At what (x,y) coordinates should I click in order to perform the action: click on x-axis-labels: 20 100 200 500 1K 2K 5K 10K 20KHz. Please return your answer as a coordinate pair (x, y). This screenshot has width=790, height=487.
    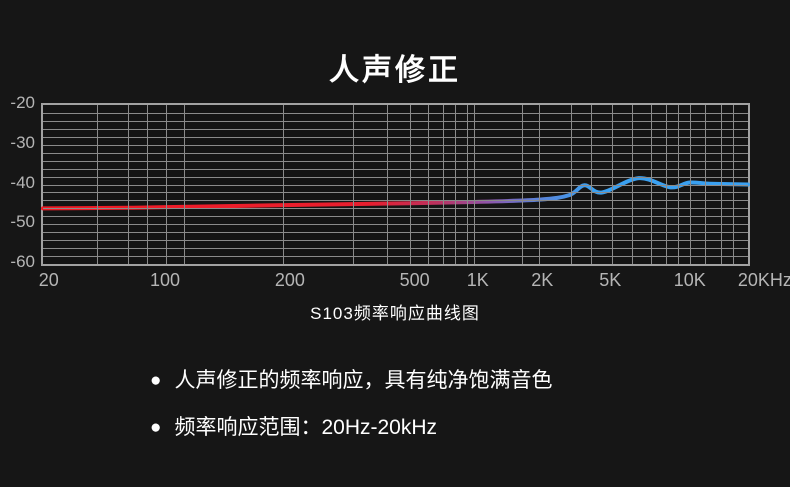
    Looking at the image, I should click on (414, 281).